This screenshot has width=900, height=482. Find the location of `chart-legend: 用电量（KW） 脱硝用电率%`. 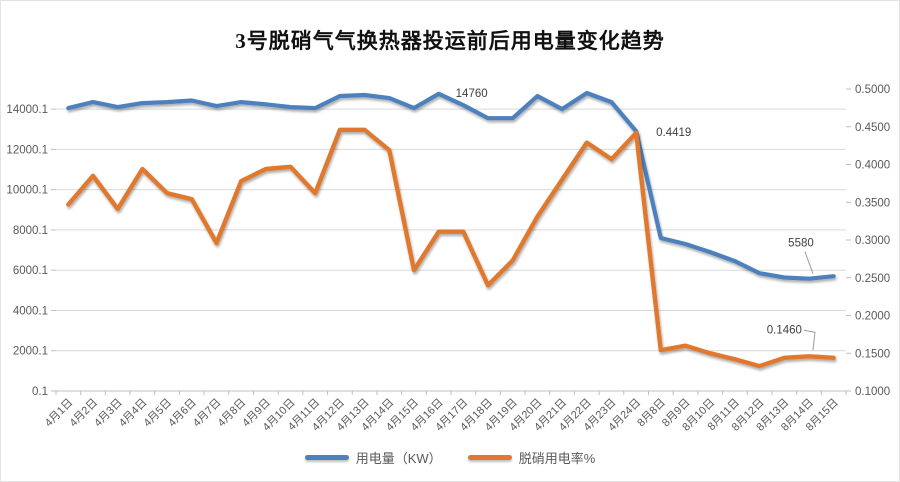

chart-legend: 用电量（KW） 脱硝用电率% is located at coordinates (450, 457).